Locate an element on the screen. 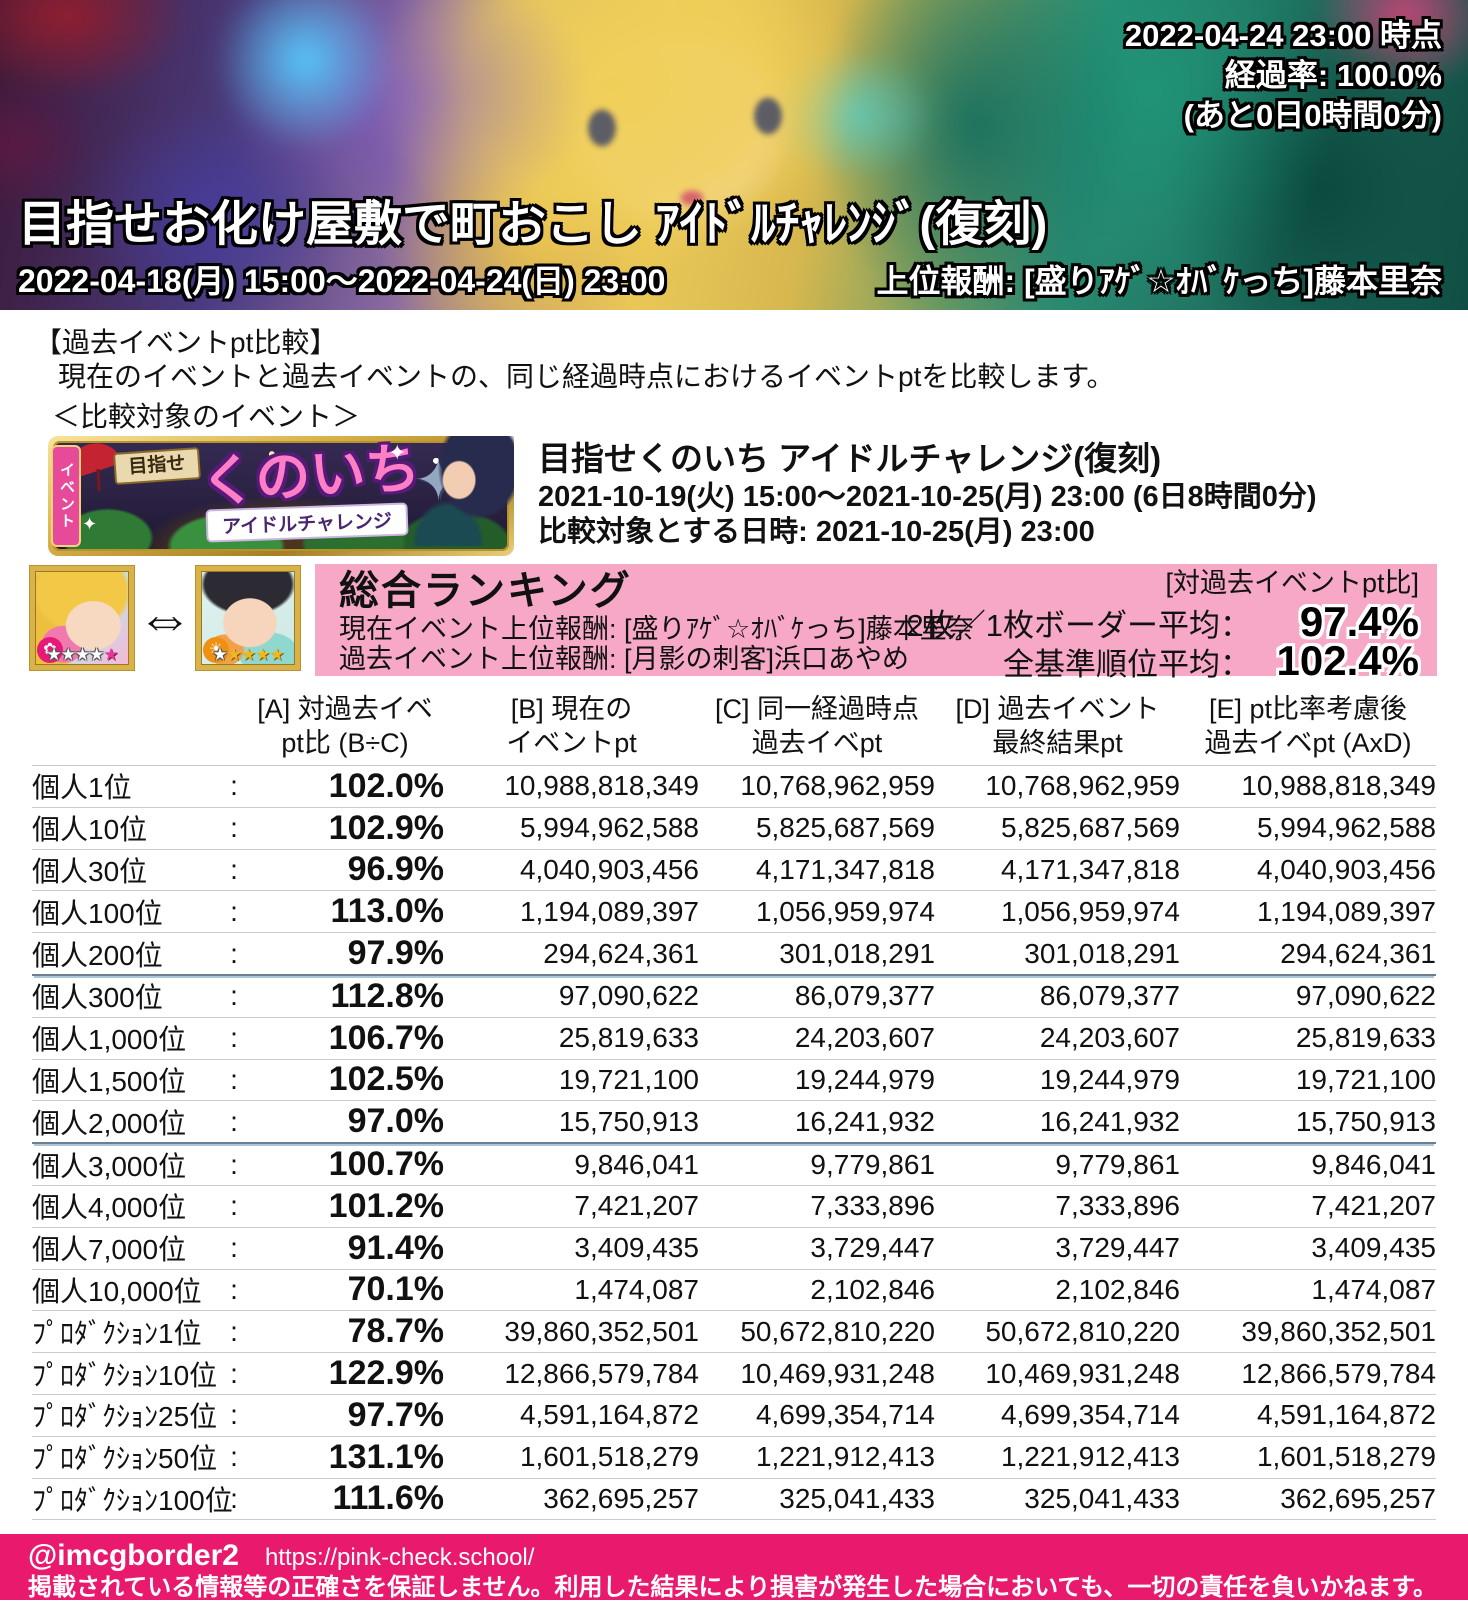 The height and width of the screenshot is (1603, 1468). current-pt-value: 97,090,622 is located at coordinates (628, 996).